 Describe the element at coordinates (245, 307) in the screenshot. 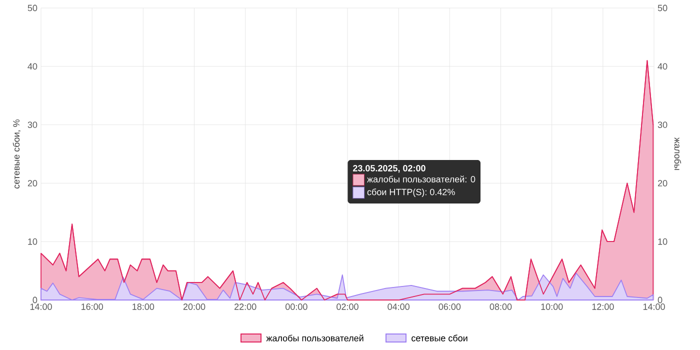

I see `x-tick-label: 22:00` at that location.